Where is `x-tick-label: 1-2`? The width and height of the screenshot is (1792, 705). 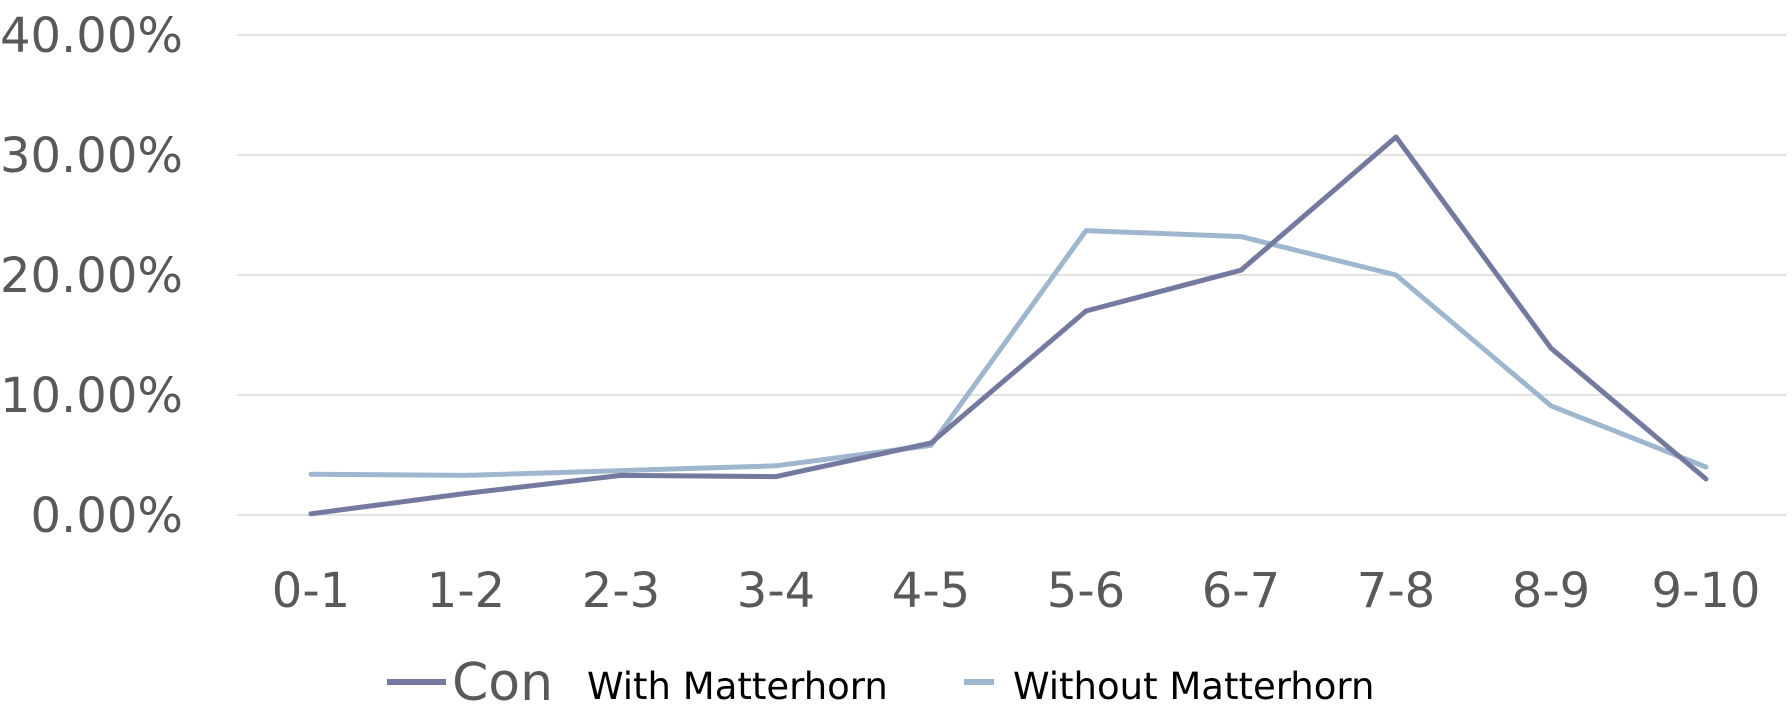 x-tick-label: 1-2 is located at coordinates (466, 591).